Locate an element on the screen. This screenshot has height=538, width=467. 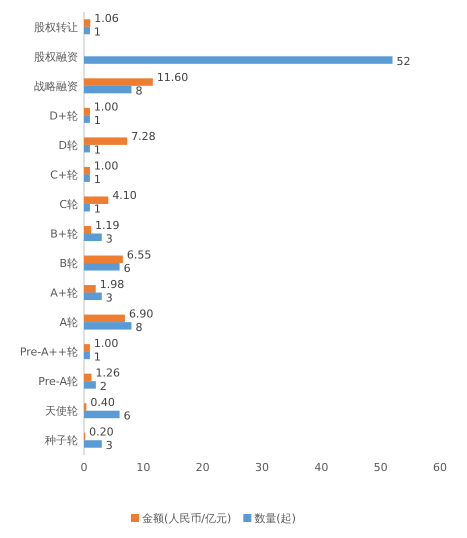
y-tick-label: D轮 is located at coordinates (68, 145).